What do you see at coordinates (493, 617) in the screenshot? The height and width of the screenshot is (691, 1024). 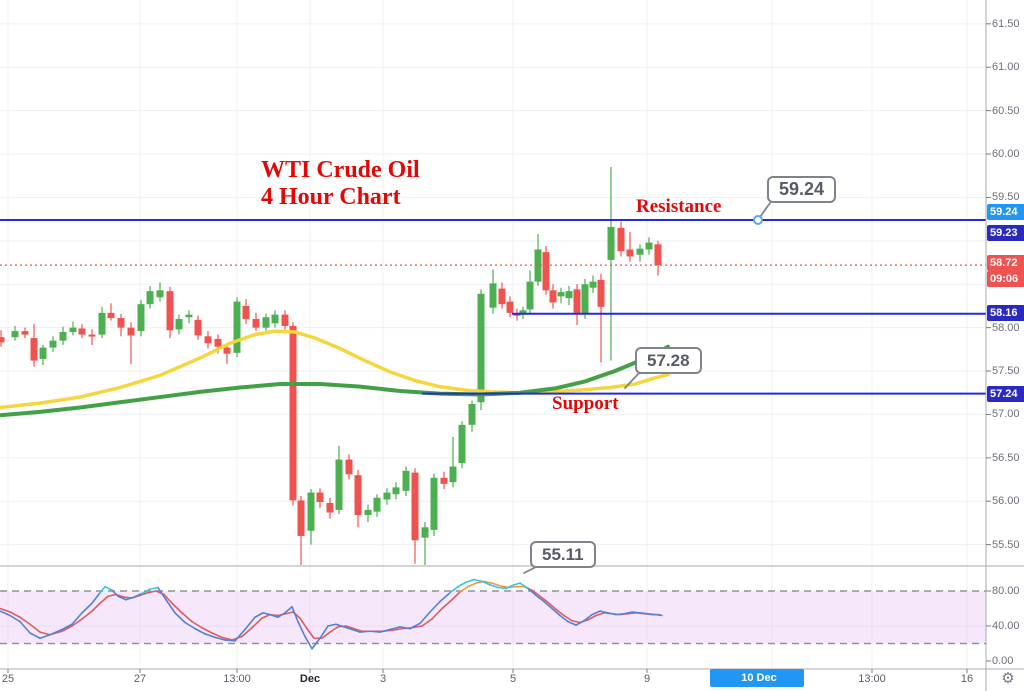 I see `stoch-band` at bounding box center [493, 617].